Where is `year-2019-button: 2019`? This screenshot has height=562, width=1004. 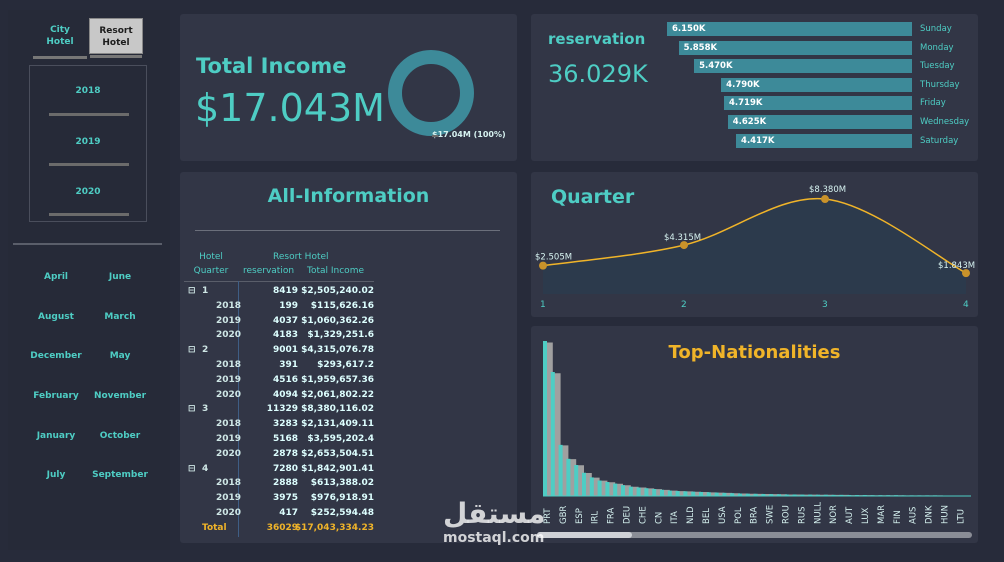 year-2019-button: 2019 is located at coordinates (88, 142).